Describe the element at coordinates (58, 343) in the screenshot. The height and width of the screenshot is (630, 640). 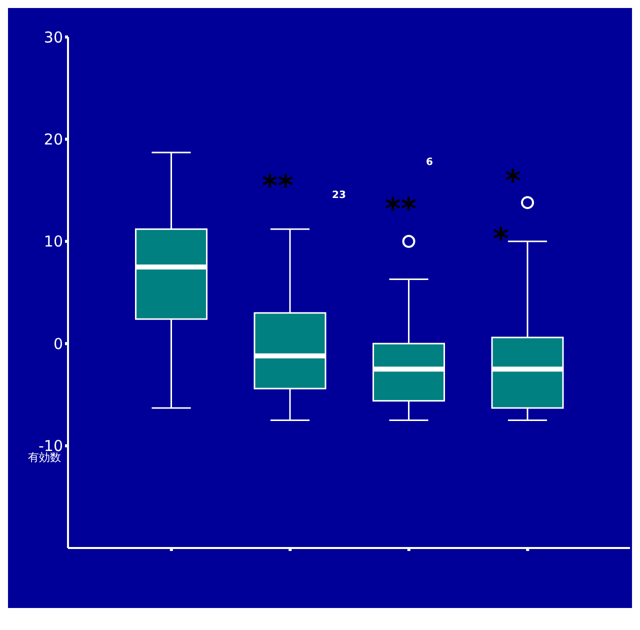
I see `y-tick-label: 0` at that location.